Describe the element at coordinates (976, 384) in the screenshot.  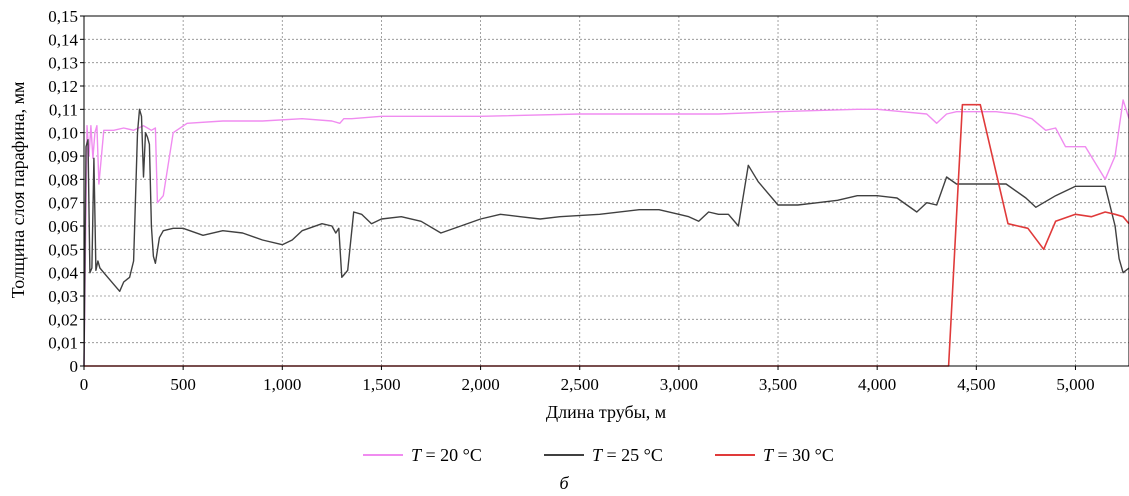
I see `x-tick-label: 4,500` at that location.